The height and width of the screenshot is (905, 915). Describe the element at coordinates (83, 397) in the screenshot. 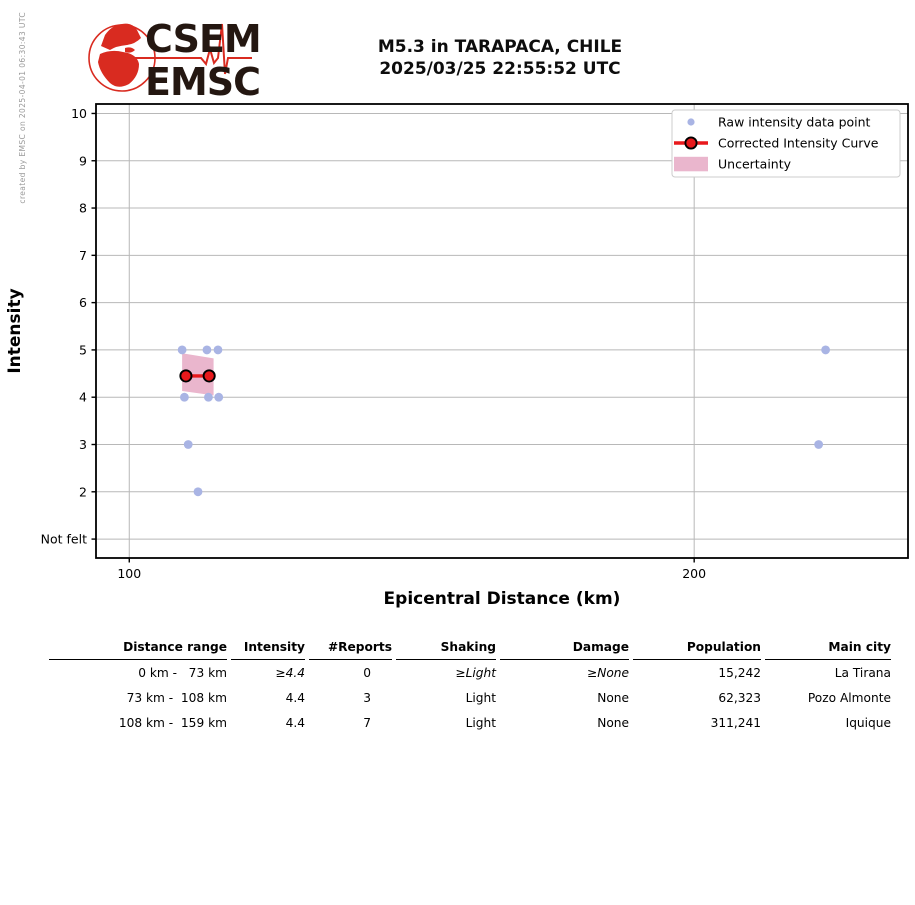

I see `y-tick-label: 4` at that location.